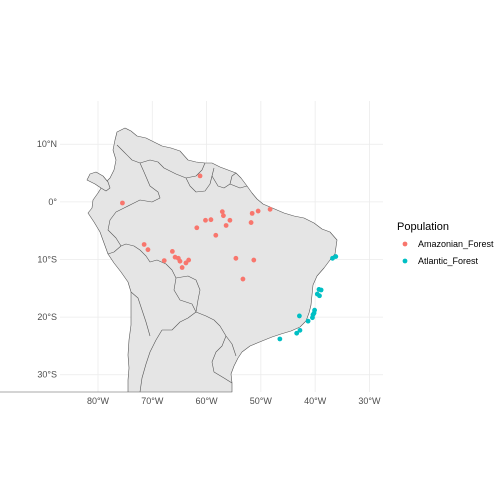 This screenshot has width=504, height=504. What do you see at coordinates (405, 244) in the screenshot?
I see `legend-key-amazonian-forest` at bounding box center [405, 244].